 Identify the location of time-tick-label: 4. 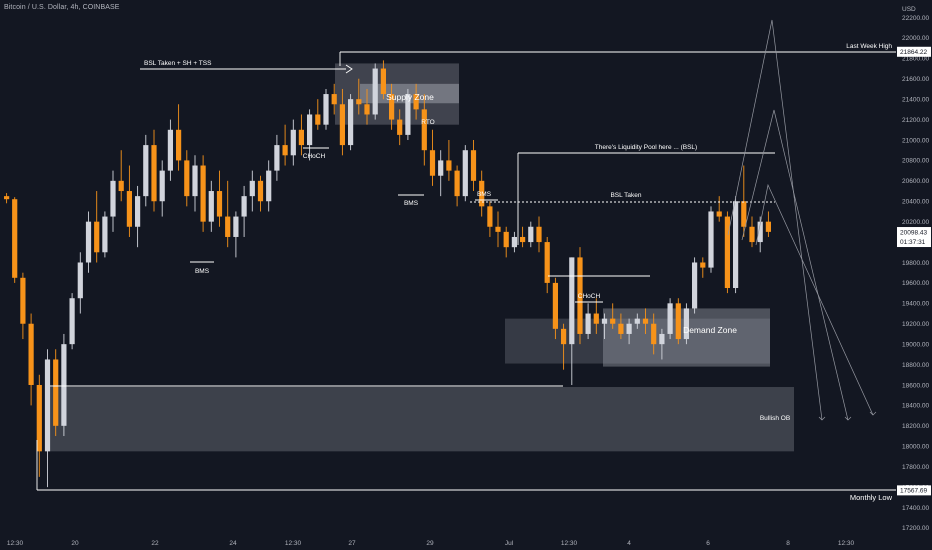
(629, 543).